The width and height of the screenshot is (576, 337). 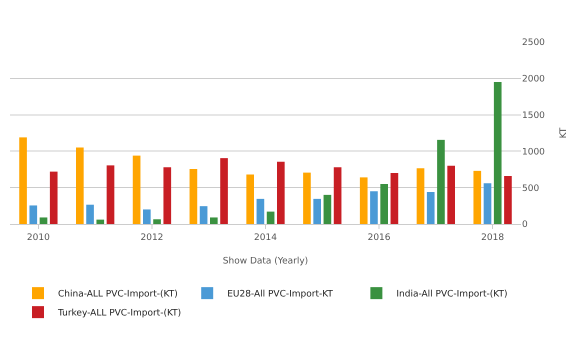 I want to click on x-tick-label: 2014, so click(x=266, y=237).